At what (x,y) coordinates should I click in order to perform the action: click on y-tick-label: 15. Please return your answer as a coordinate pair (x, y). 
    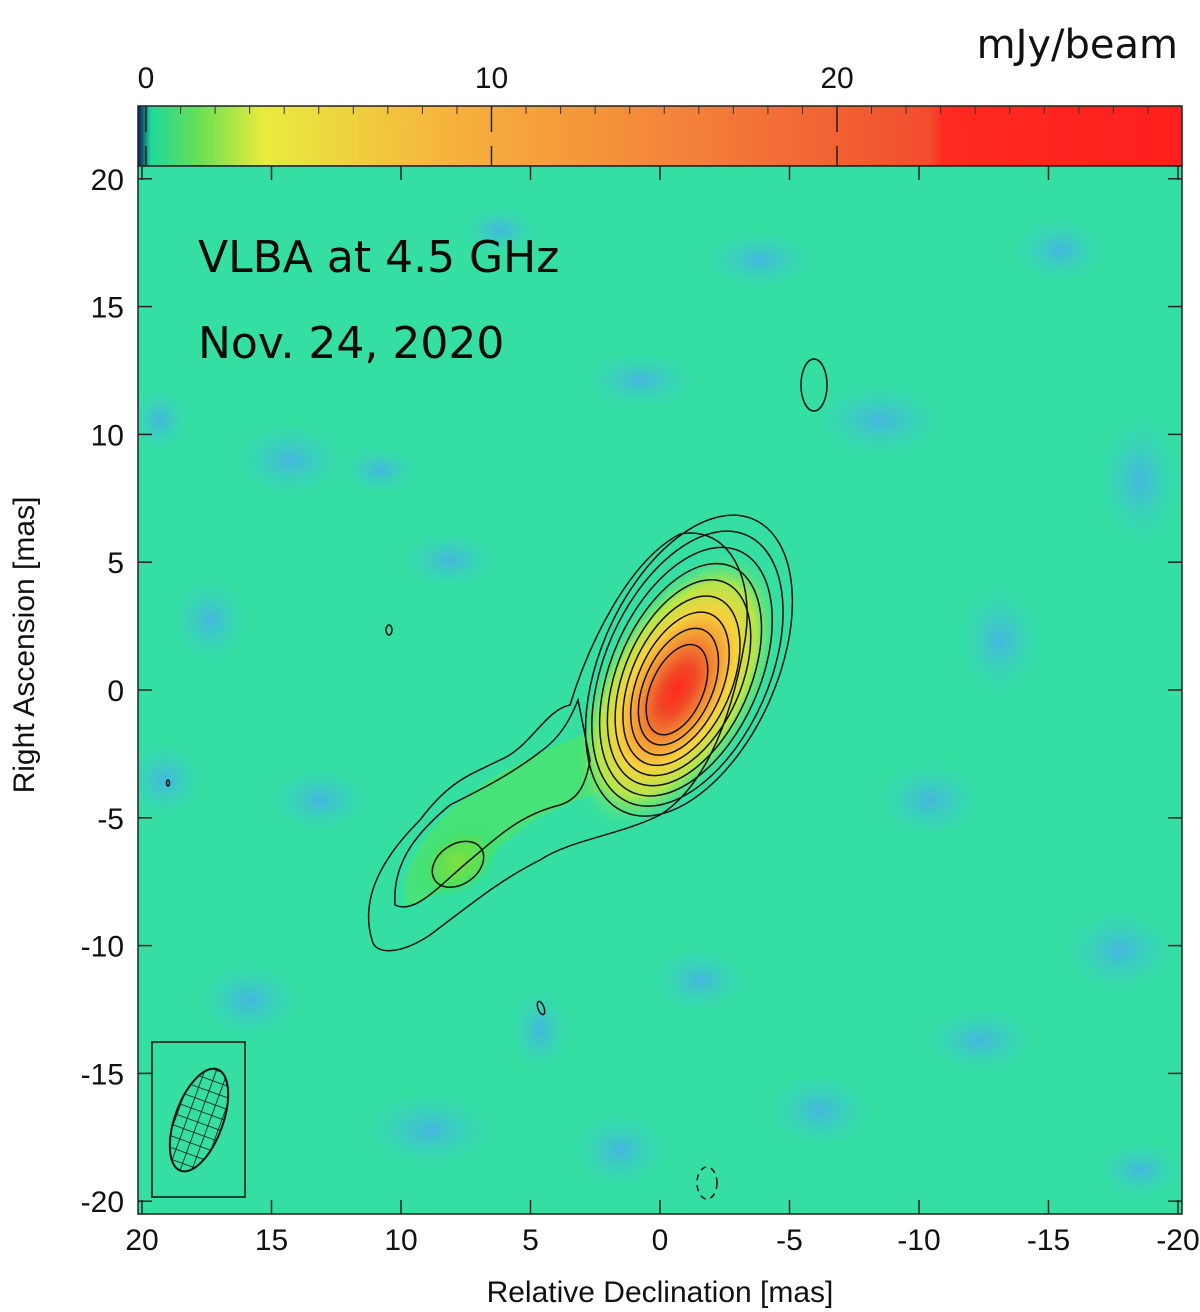
    Looking at the image, I should click on (107, 308).